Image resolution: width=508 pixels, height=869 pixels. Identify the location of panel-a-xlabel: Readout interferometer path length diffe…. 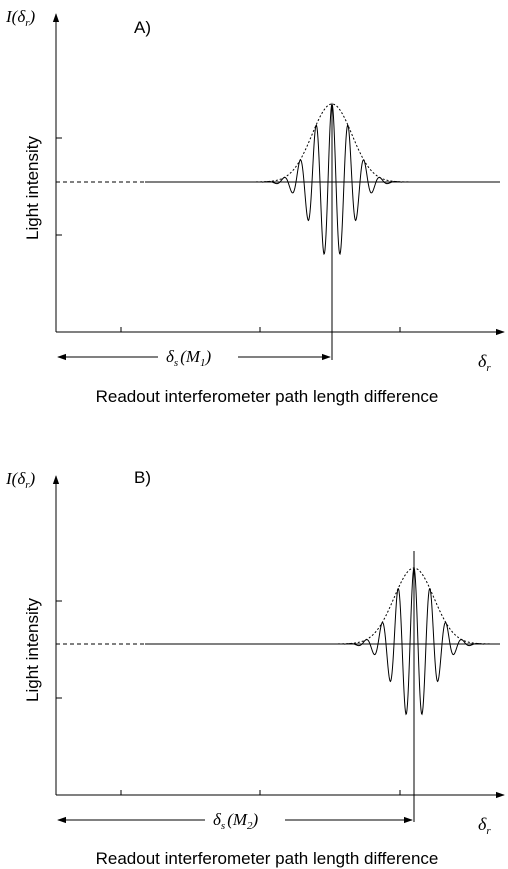
(267, 396).